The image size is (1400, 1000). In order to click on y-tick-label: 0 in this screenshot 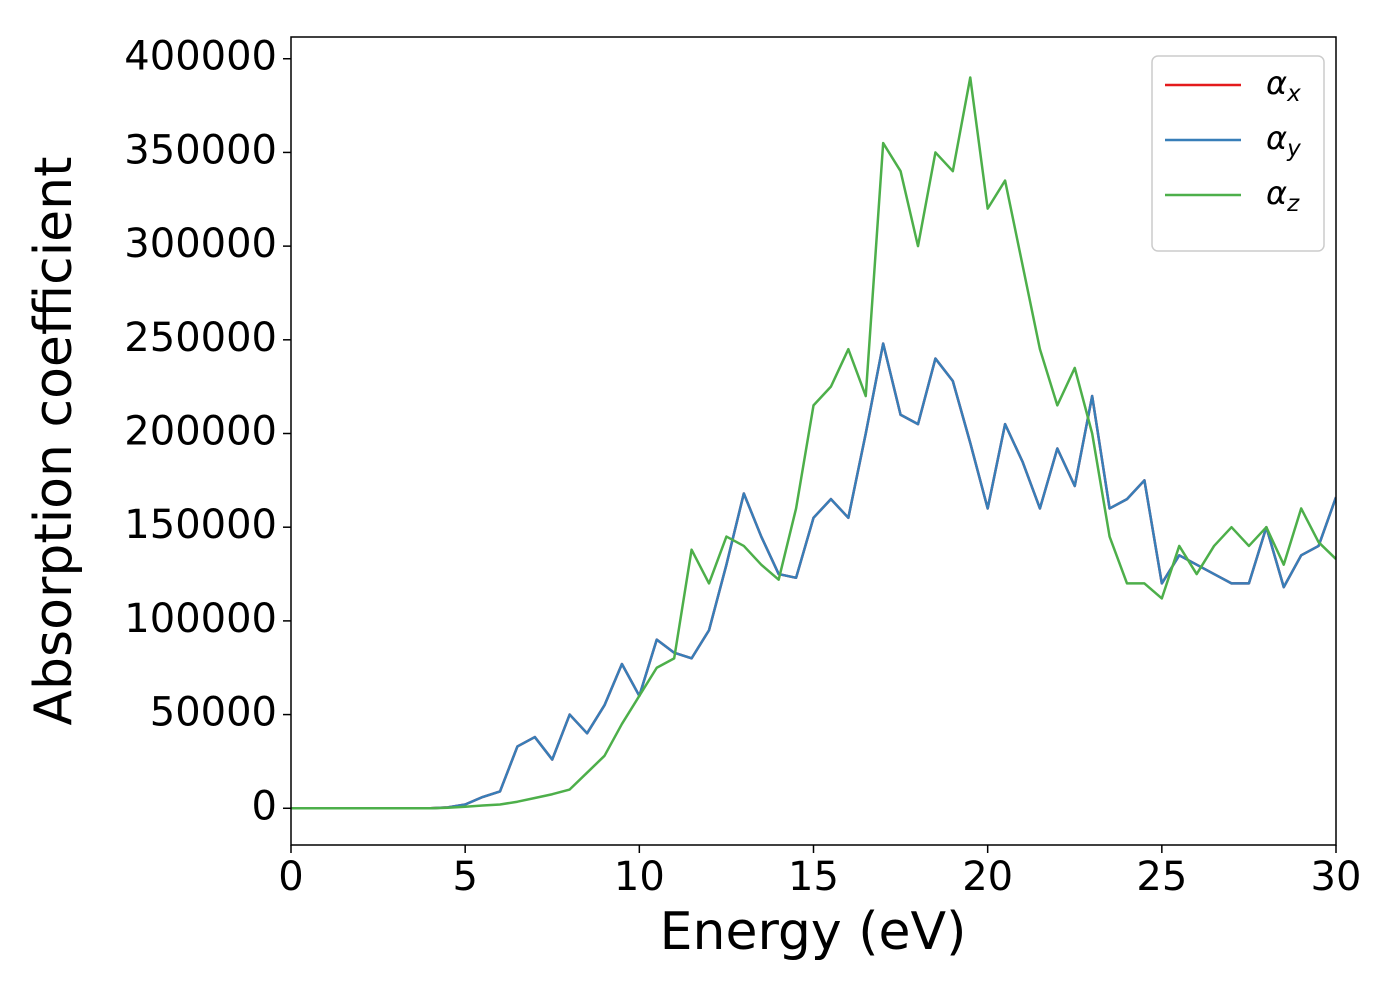, I will do `click(264, 806)`.